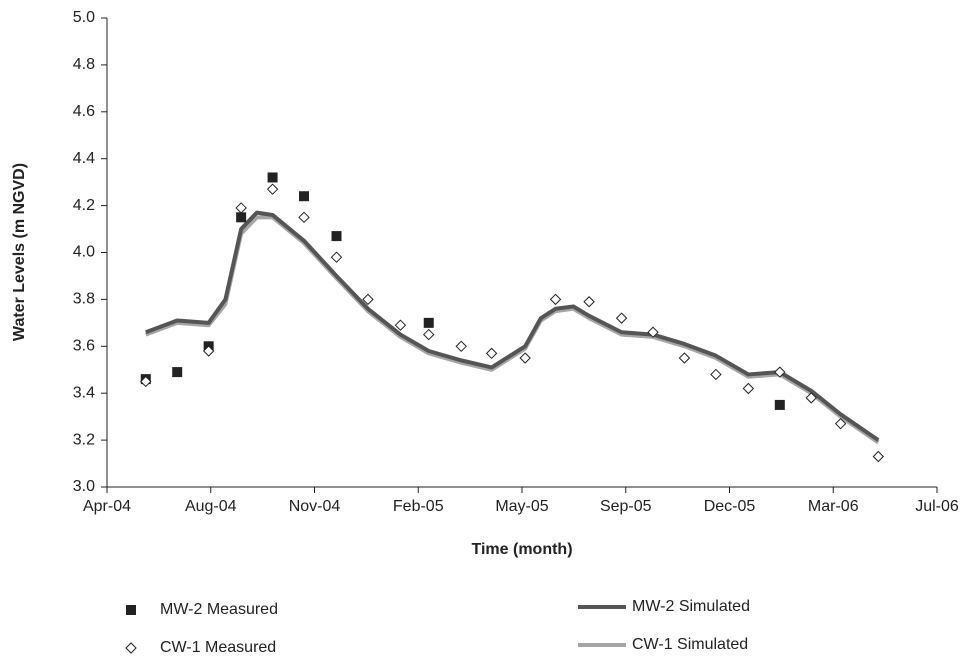 The image size is (968, 657). I want to click on y-tick-label: 4.8, so click(84, 64).